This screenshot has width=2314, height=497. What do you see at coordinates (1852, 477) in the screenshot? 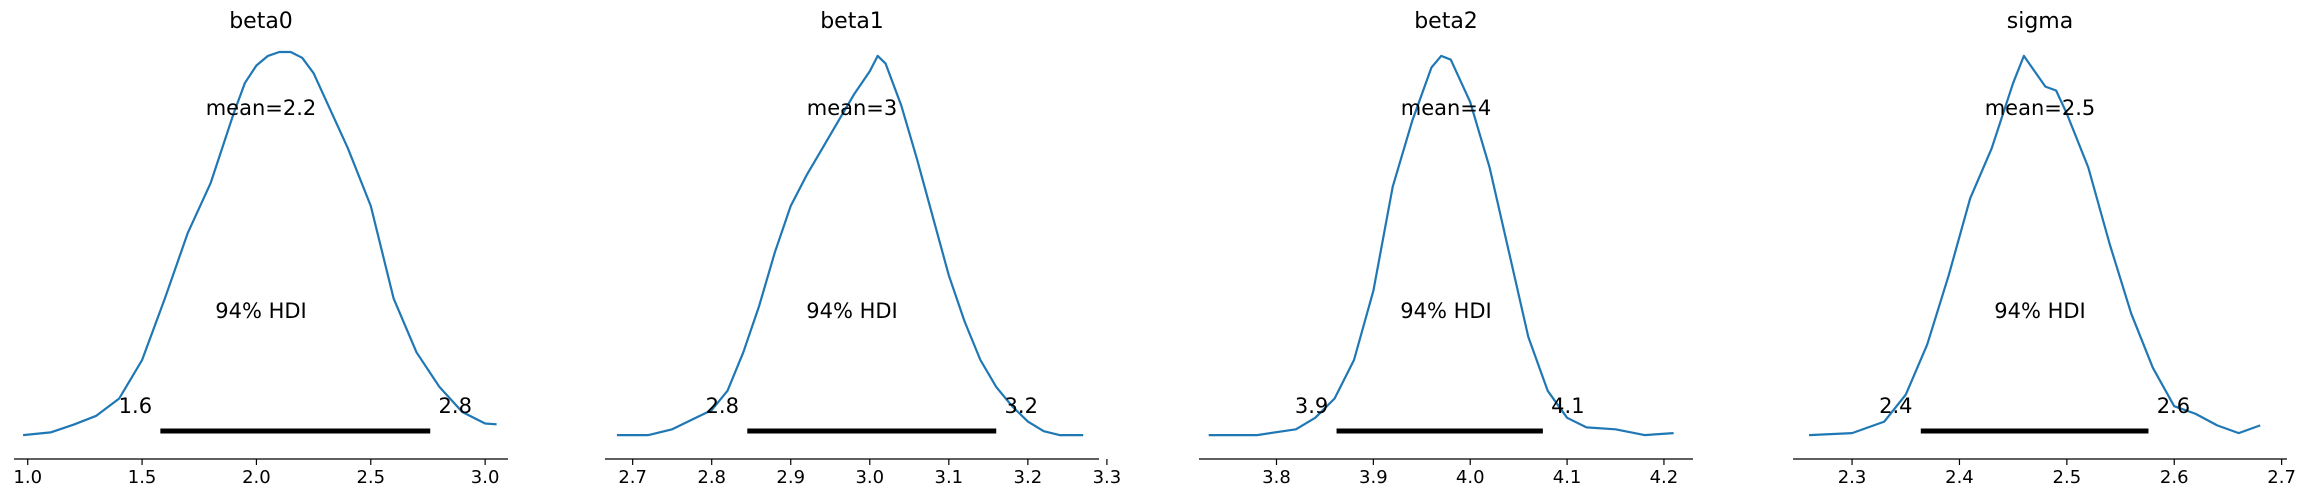
I see `x-tick-label: 2.3` at bounding box center [1852, 477].